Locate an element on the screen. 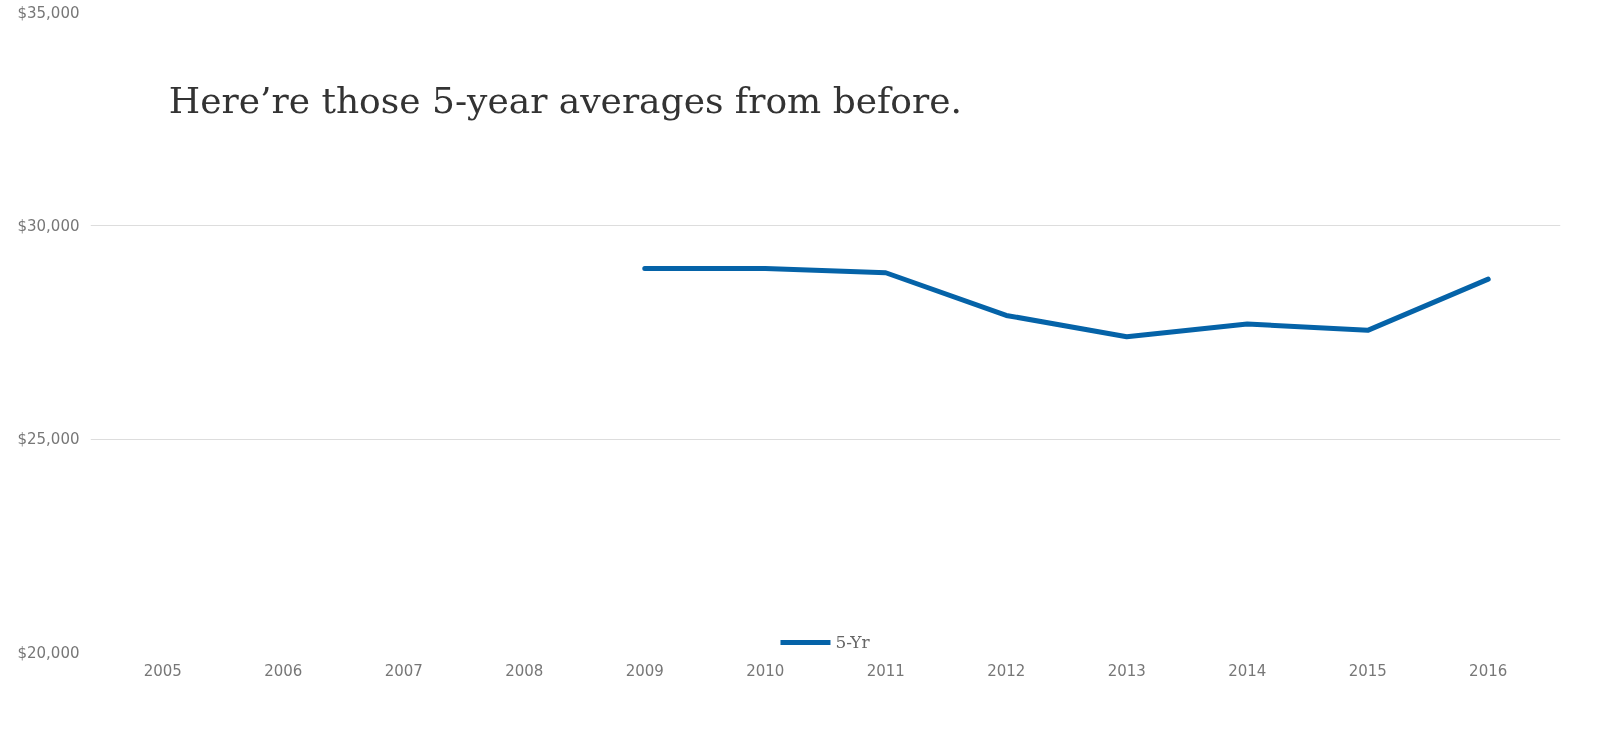  y-tick-label: $20,000 is located at coordinates (48, 652).